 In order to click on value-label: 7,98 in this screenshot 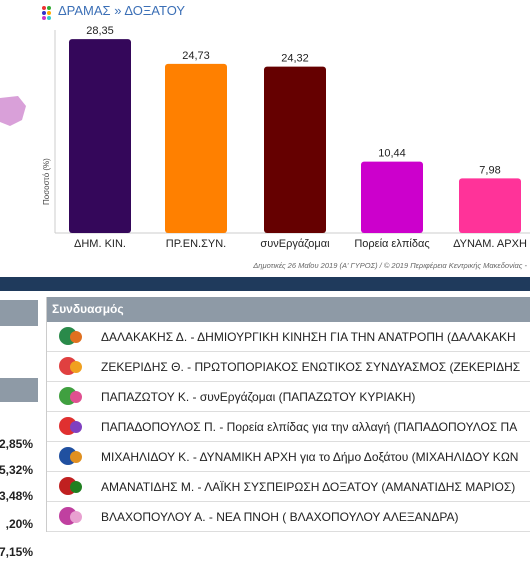, I will do `click(489, 170)`.